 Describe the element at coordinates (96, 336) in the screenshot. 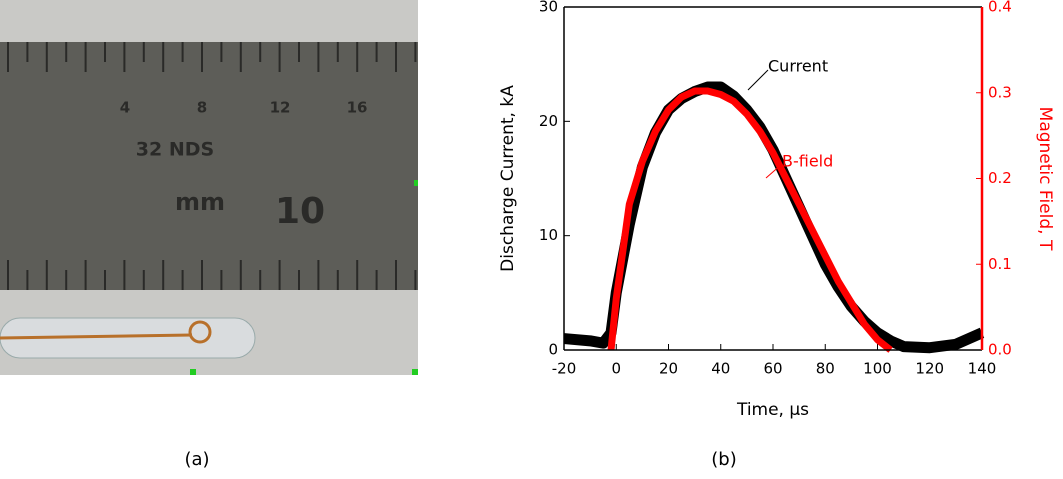

I see `wire` at that location.